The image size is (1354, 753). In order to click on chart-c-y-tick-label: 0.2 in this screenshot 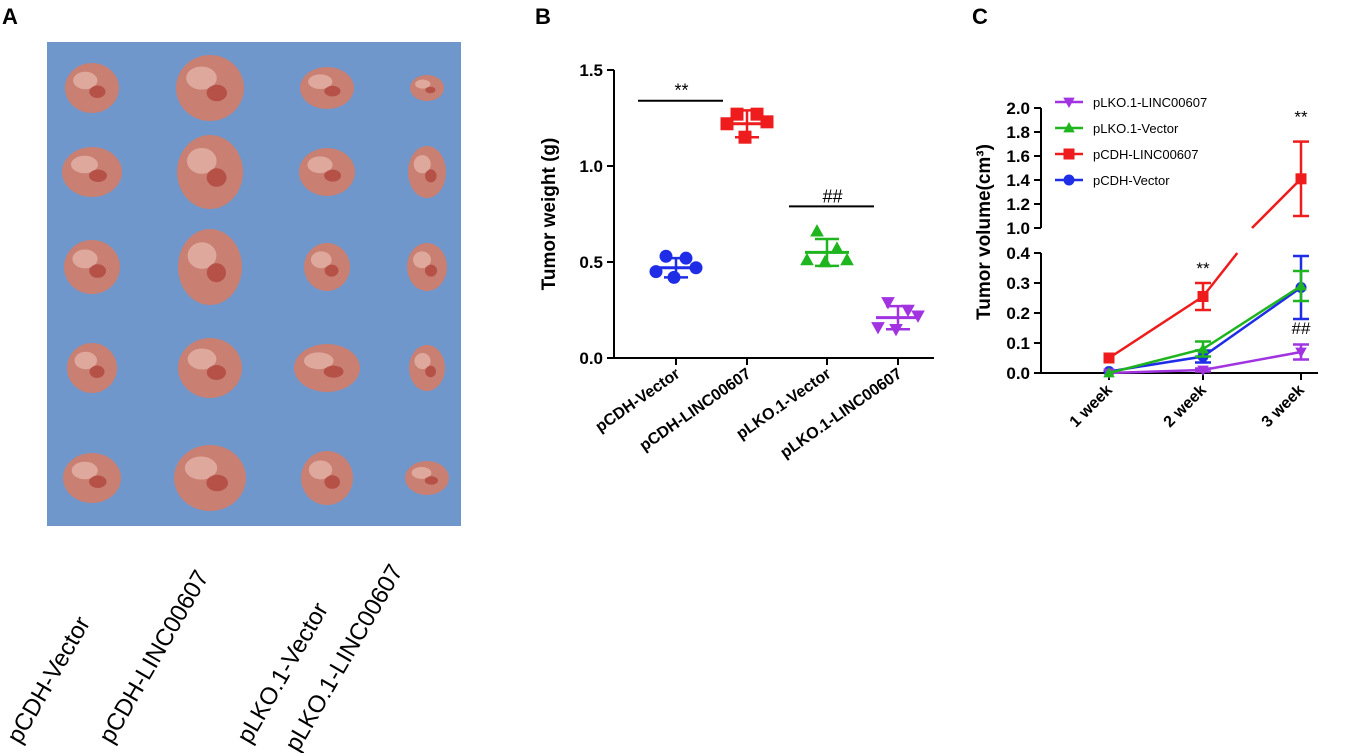, I will do `click(1018, 313)`.